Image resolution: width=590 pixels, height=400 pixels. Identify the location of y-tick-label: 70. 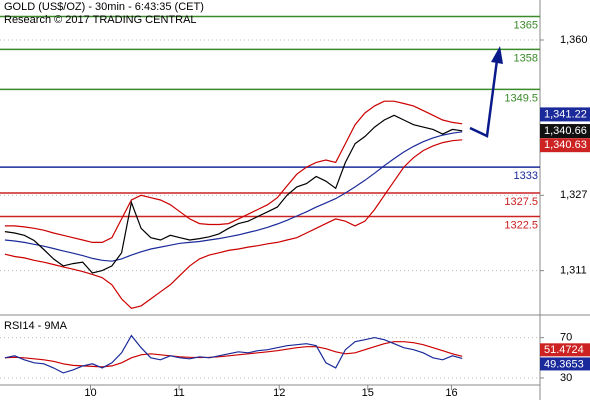
(566, 338).